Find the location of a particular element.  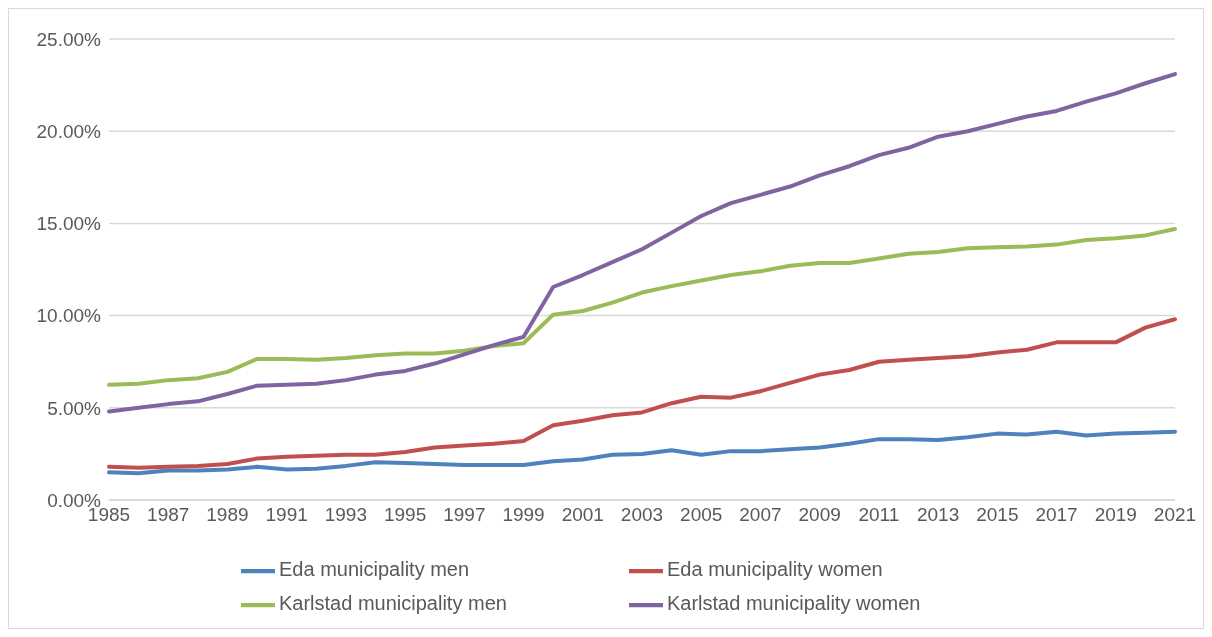

x-tick-label: 2007 is located at coordinates (760, 515).